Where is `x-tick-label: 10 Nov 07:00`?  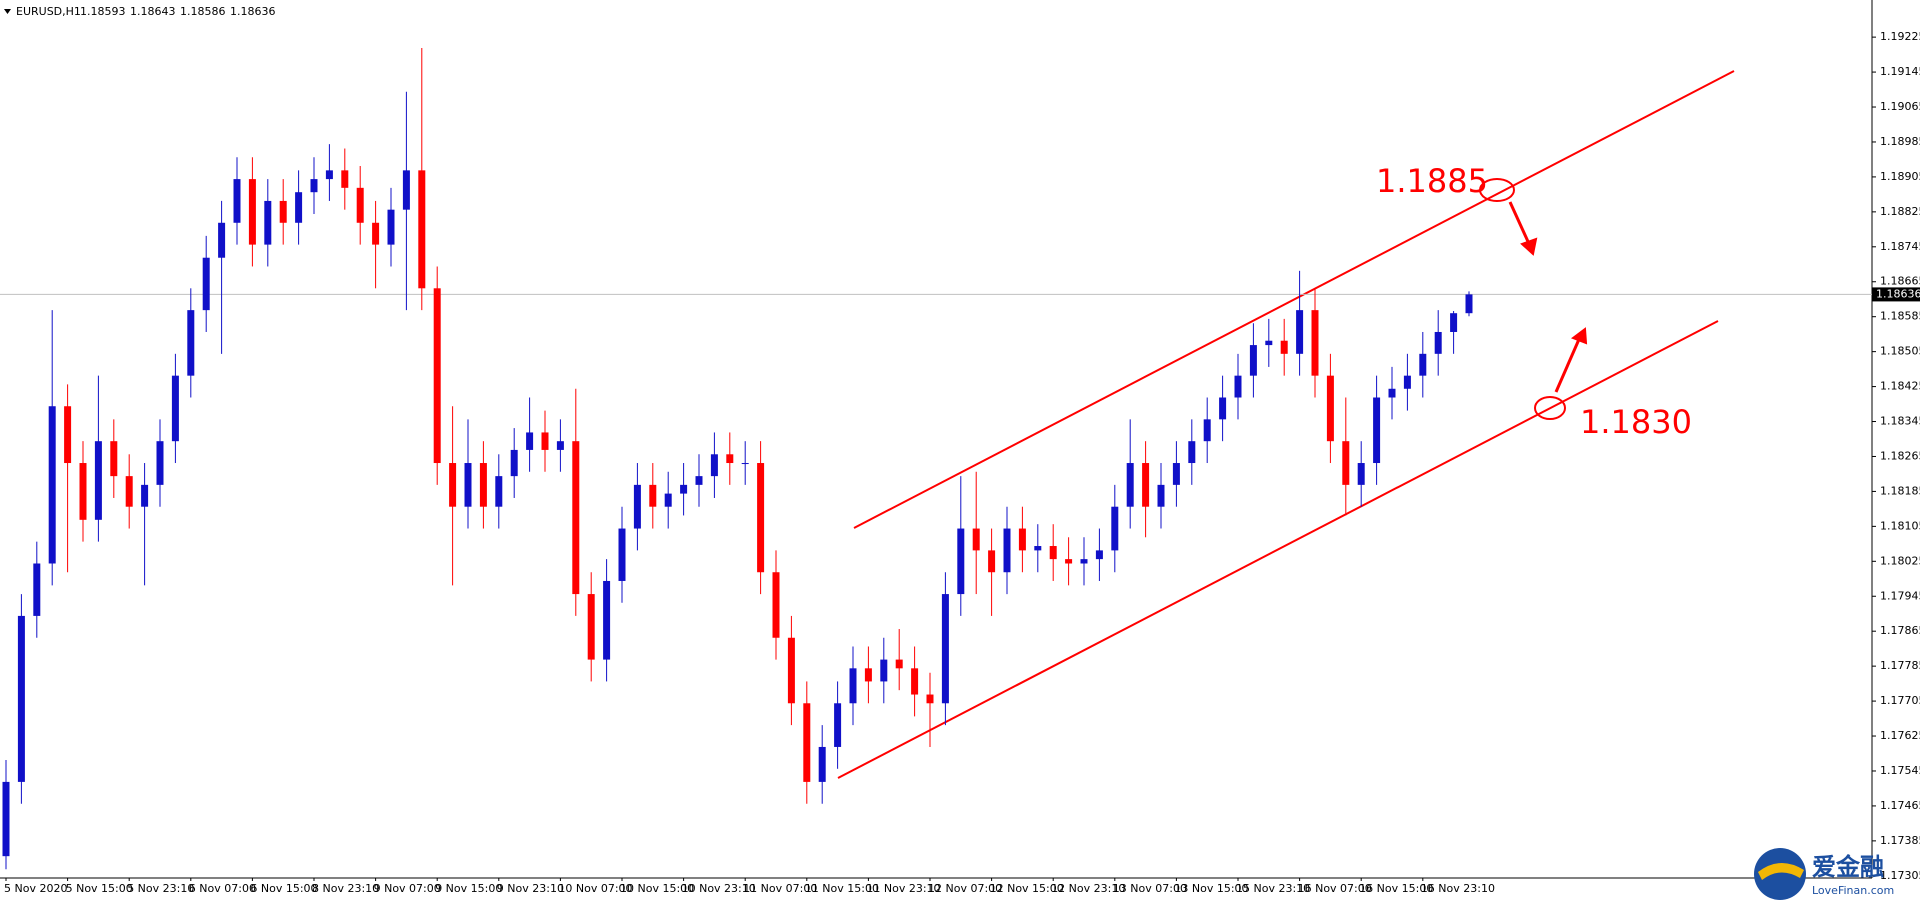
x-tick-label: 10 Nov 07:00 is located at coordinates (595, 888).